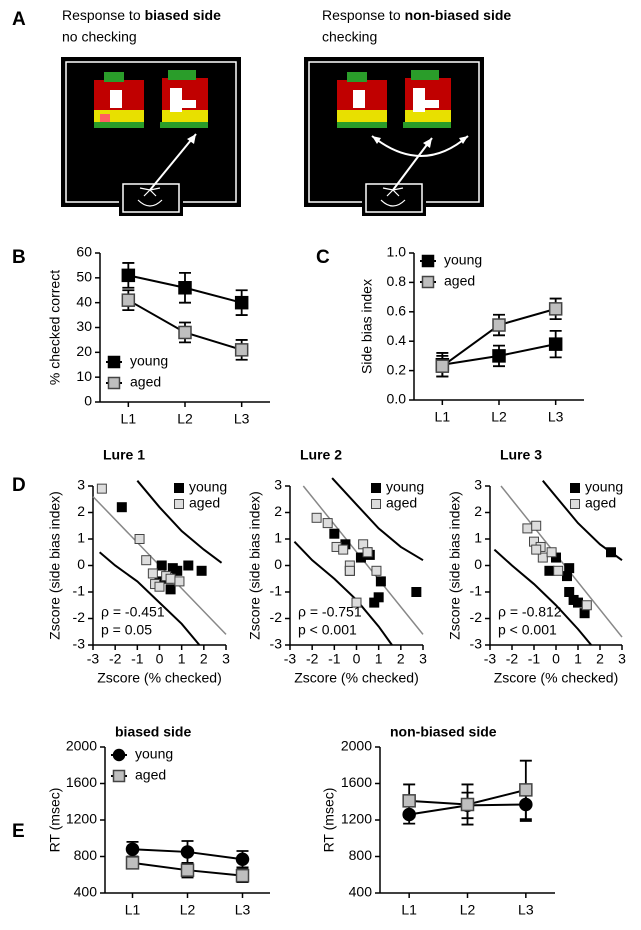 The width and height of the screenshot is (641, 930). I want to click on screen-left, so click(151, 136).